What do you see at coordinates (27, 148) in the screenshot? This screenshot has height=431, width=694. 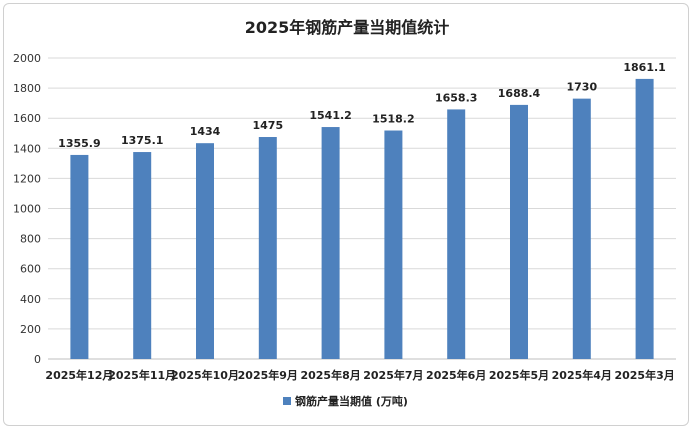 I see `y-tick-label: 1400` at bounding box center [27, 148].